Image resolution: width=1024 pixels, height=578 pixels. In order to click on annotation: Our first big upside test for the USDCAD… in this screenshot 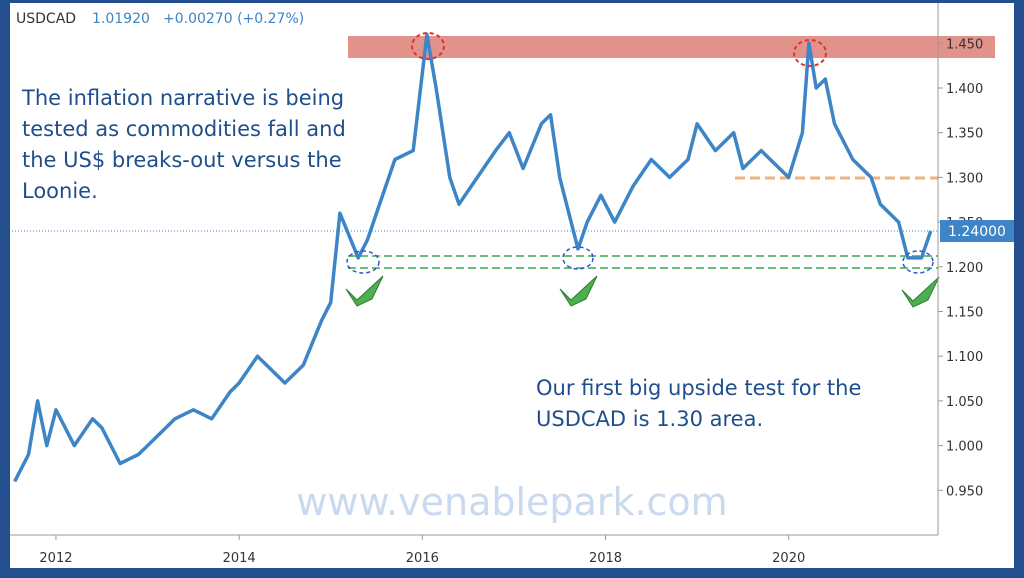, I will do `click(699, 403)`.